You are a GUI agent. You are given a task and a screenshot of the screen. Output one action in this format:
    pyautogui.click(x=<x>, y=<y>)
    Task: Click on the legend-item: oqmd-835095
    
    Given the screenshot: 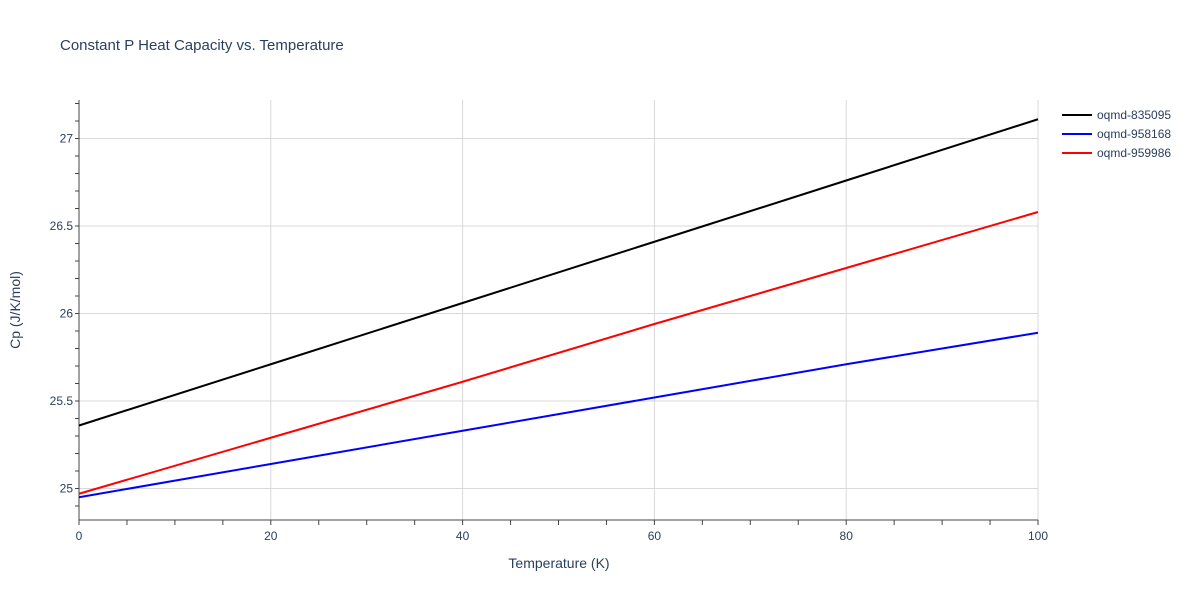 What is the action you would take?
    pyautogui.click(x=1116, y=115)
    